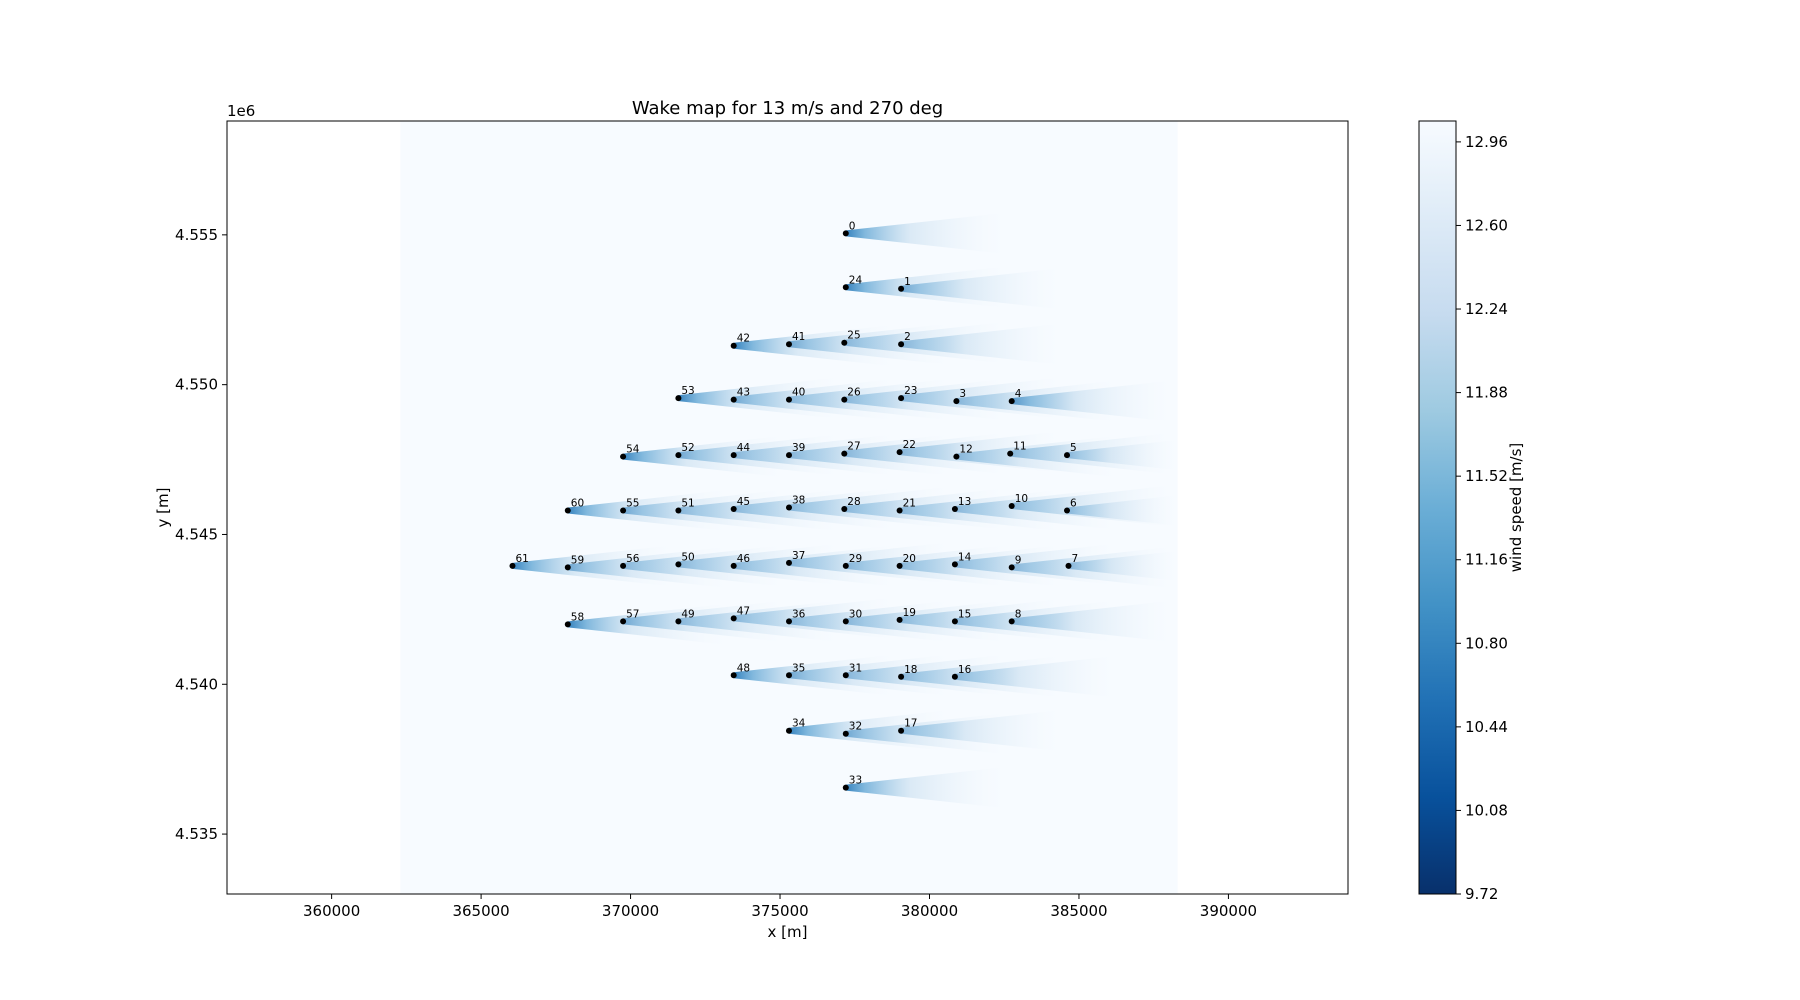 This screenshot has width=1800, height=1000. What do you see at coordinates (241, 111) in the screenshot?
I see `y-axis-offset-label: 1e6` at bounding box center [241, 111].